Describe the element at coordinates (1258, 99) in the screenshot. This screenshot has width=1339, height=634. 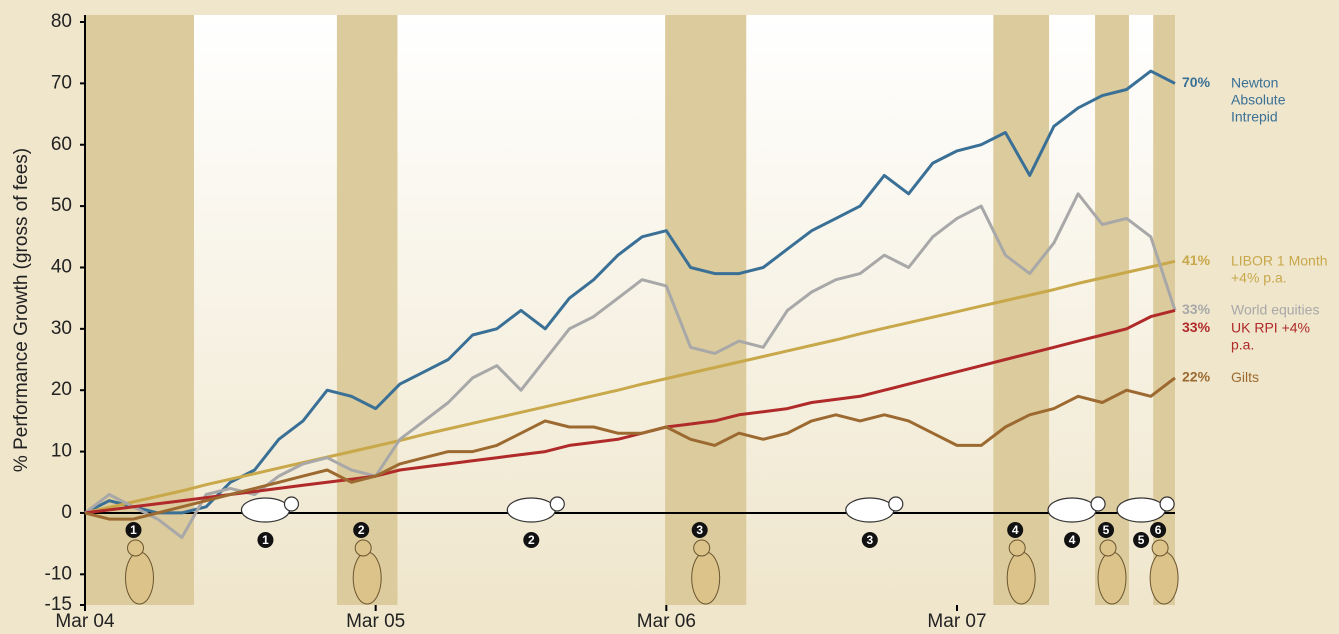
I see `series-name: Newton Absolute Intrepid` at that location.